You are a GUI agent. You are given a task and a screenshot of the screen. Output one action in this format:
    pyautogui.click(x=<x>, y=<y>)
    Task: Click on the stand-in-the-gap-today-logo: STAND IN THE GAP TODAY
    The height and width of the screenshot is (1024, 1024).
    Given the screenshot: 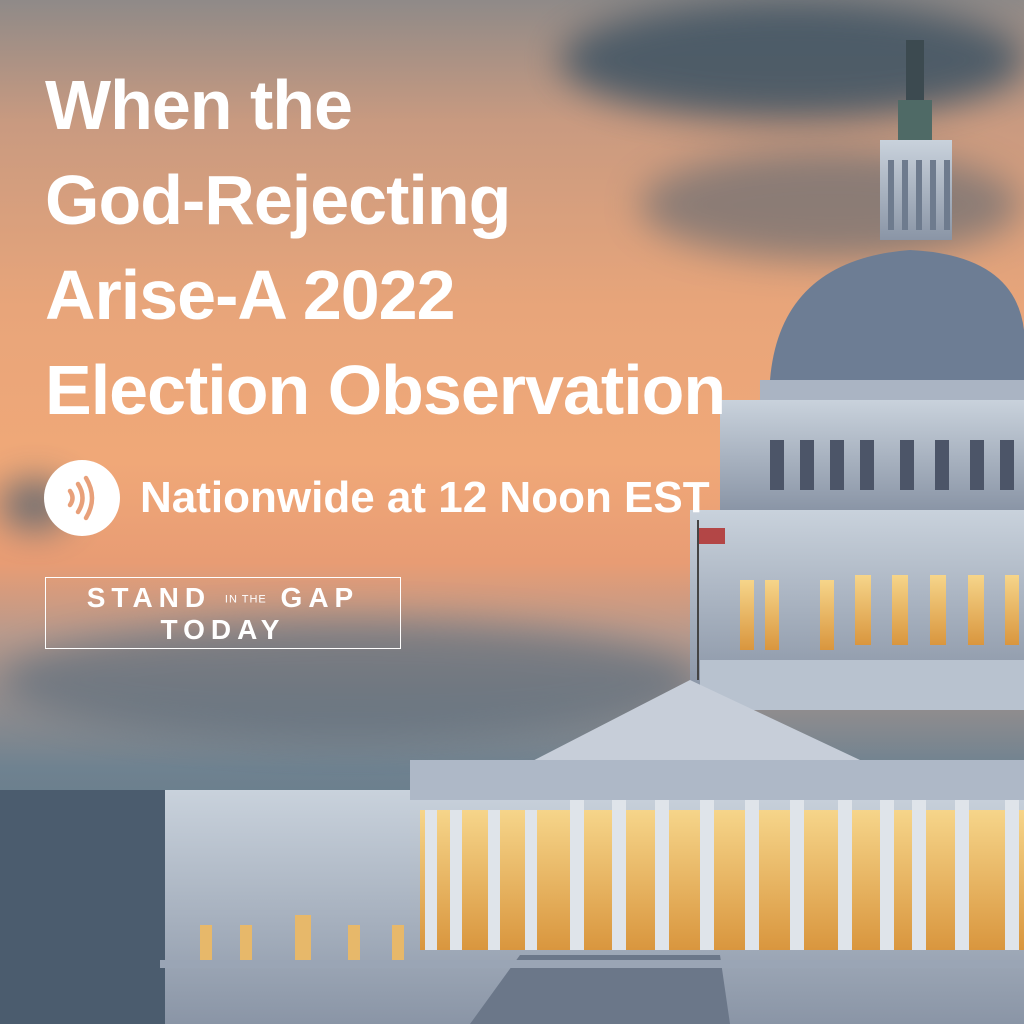 What is the action you would take?
    pyautogui.click(x=223, y=613)
    